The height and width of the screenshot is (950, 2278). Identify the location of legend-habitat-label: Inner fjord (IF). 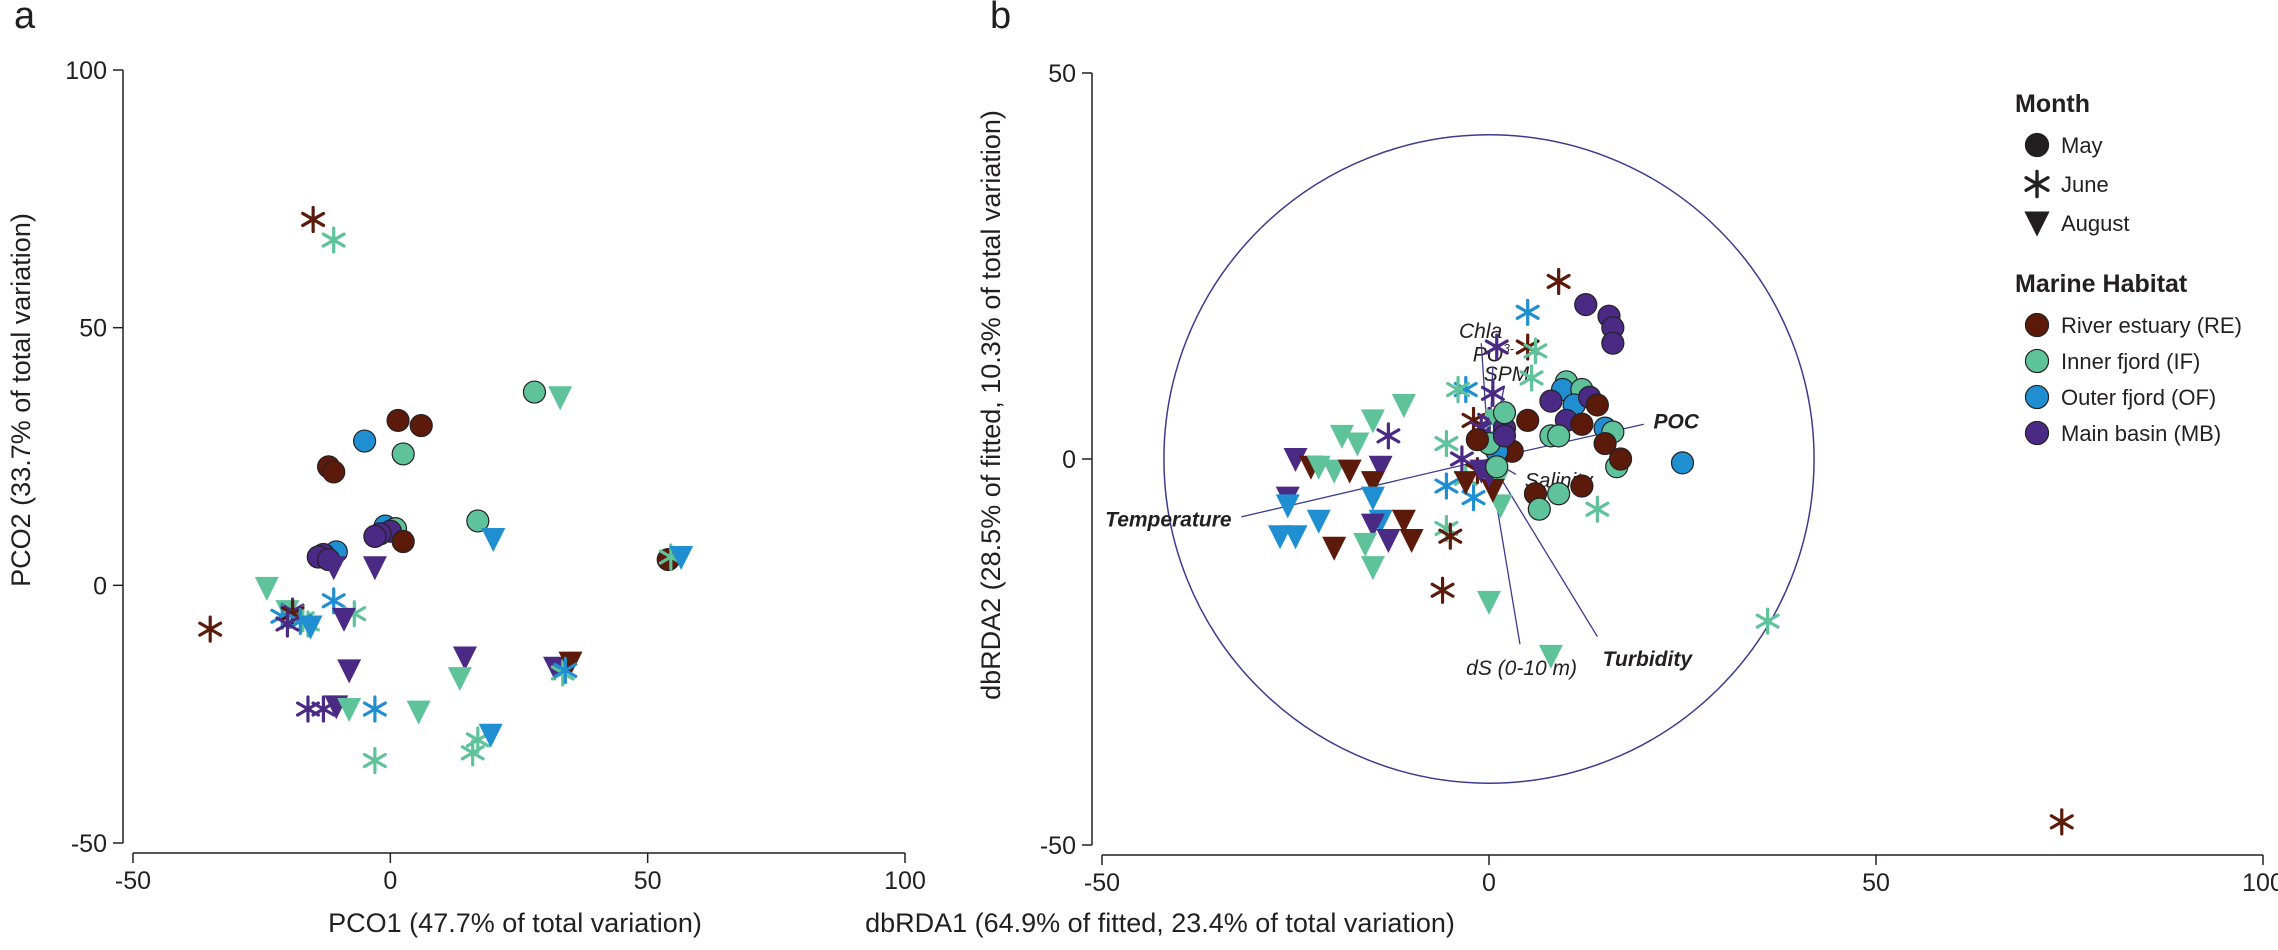
(2130, 361).